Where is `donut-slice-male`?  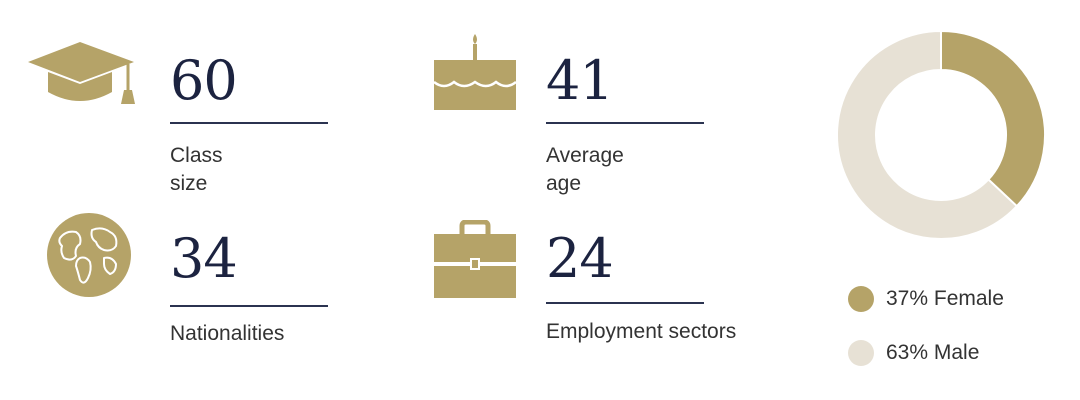
donut-slice-male is located at coordinates (927, 134).